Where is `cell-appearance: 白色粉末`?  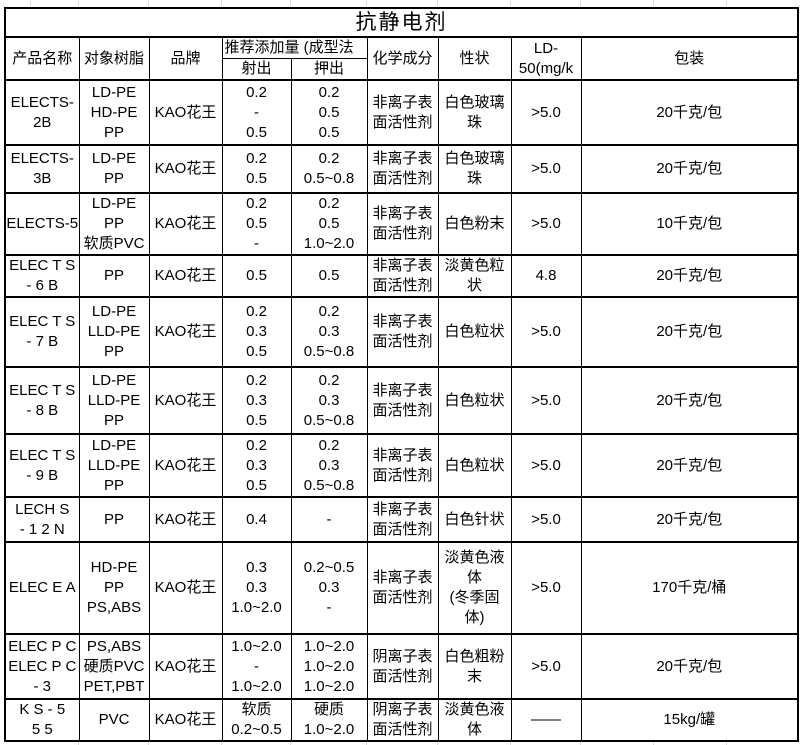 cell-appearance: 白色粉末 is located at coordinates (474, 224).